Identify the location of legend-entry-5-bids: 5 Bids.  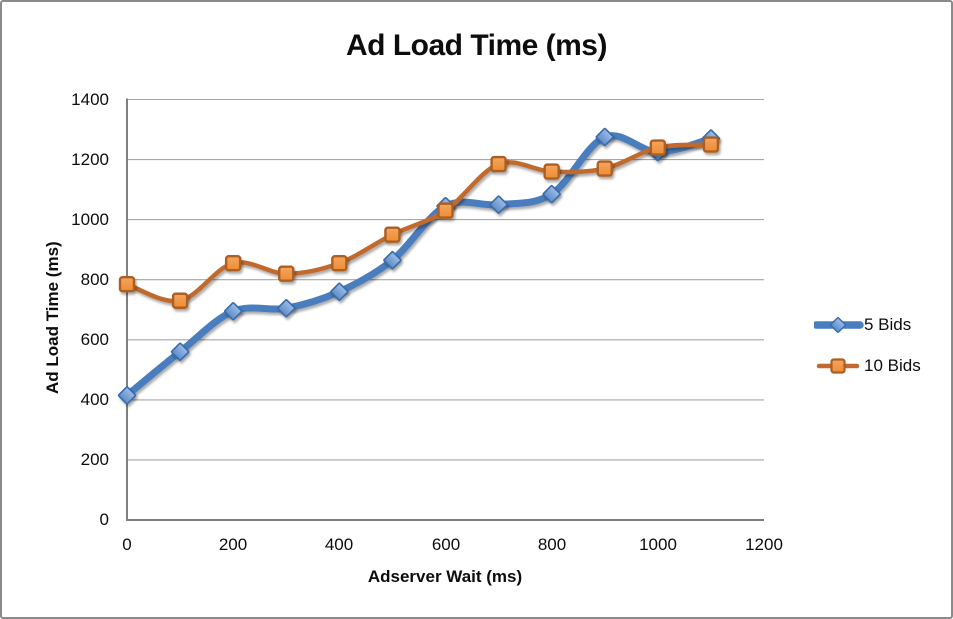
(867, 325).